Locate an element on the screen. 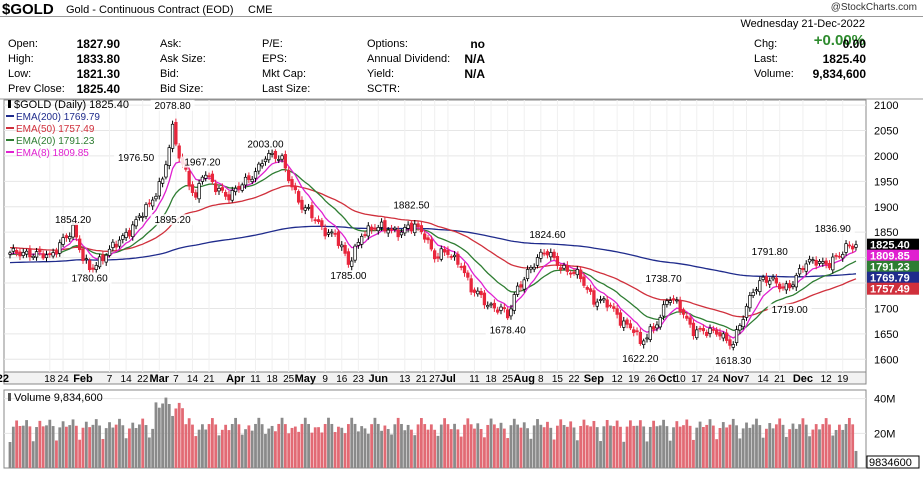 The height and width of the screenshot is (486, 923). quote-field-value: no is located at coordinates (477, 44).